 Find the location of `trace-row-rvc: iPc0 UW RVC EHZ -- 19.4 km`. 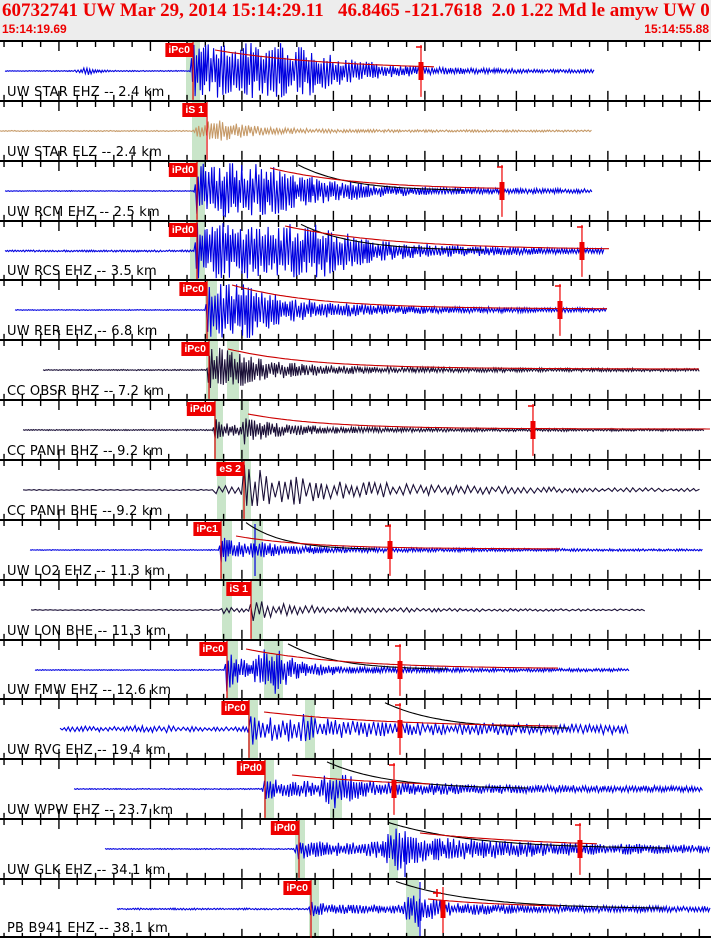

trace-row-rvc: iPc0 UW RVC EHZ -- 19.4 km is located at coordinates (355, 728).